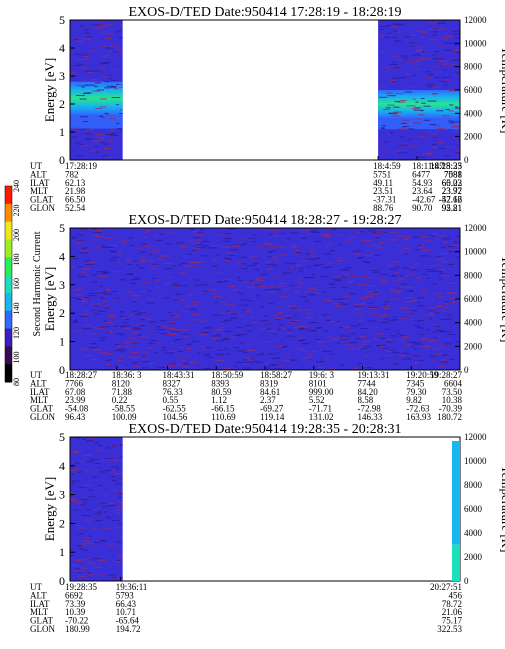  What do you see at coordinates (415, 383) in the screenshot?
I see `orbit-value: 7345` at bounding box center [415, 383].